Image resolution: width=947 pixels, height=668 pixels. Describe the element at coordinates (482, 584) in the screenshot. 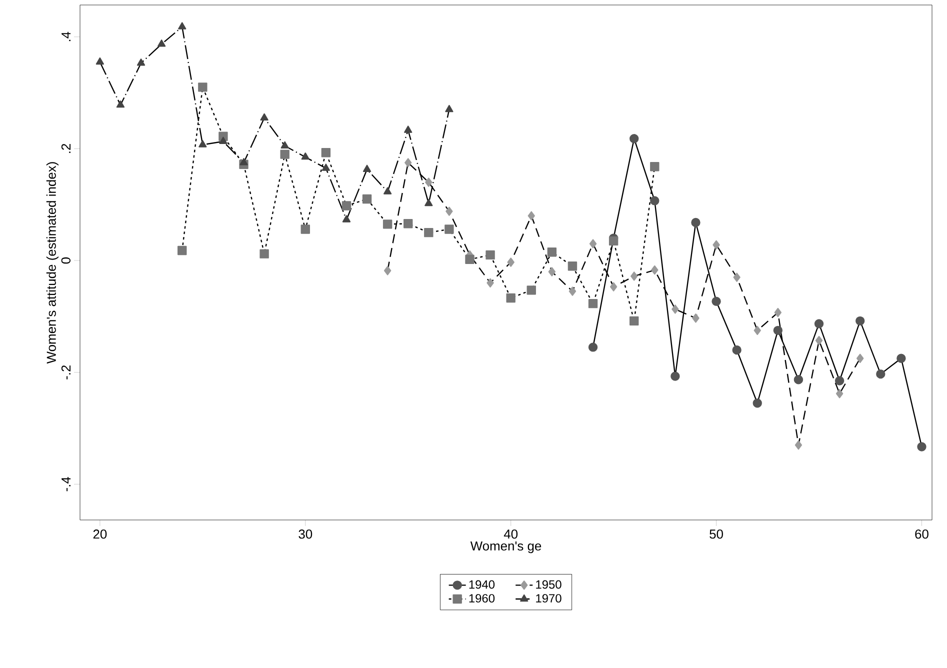

I see `legend-label: 1940` at that location.